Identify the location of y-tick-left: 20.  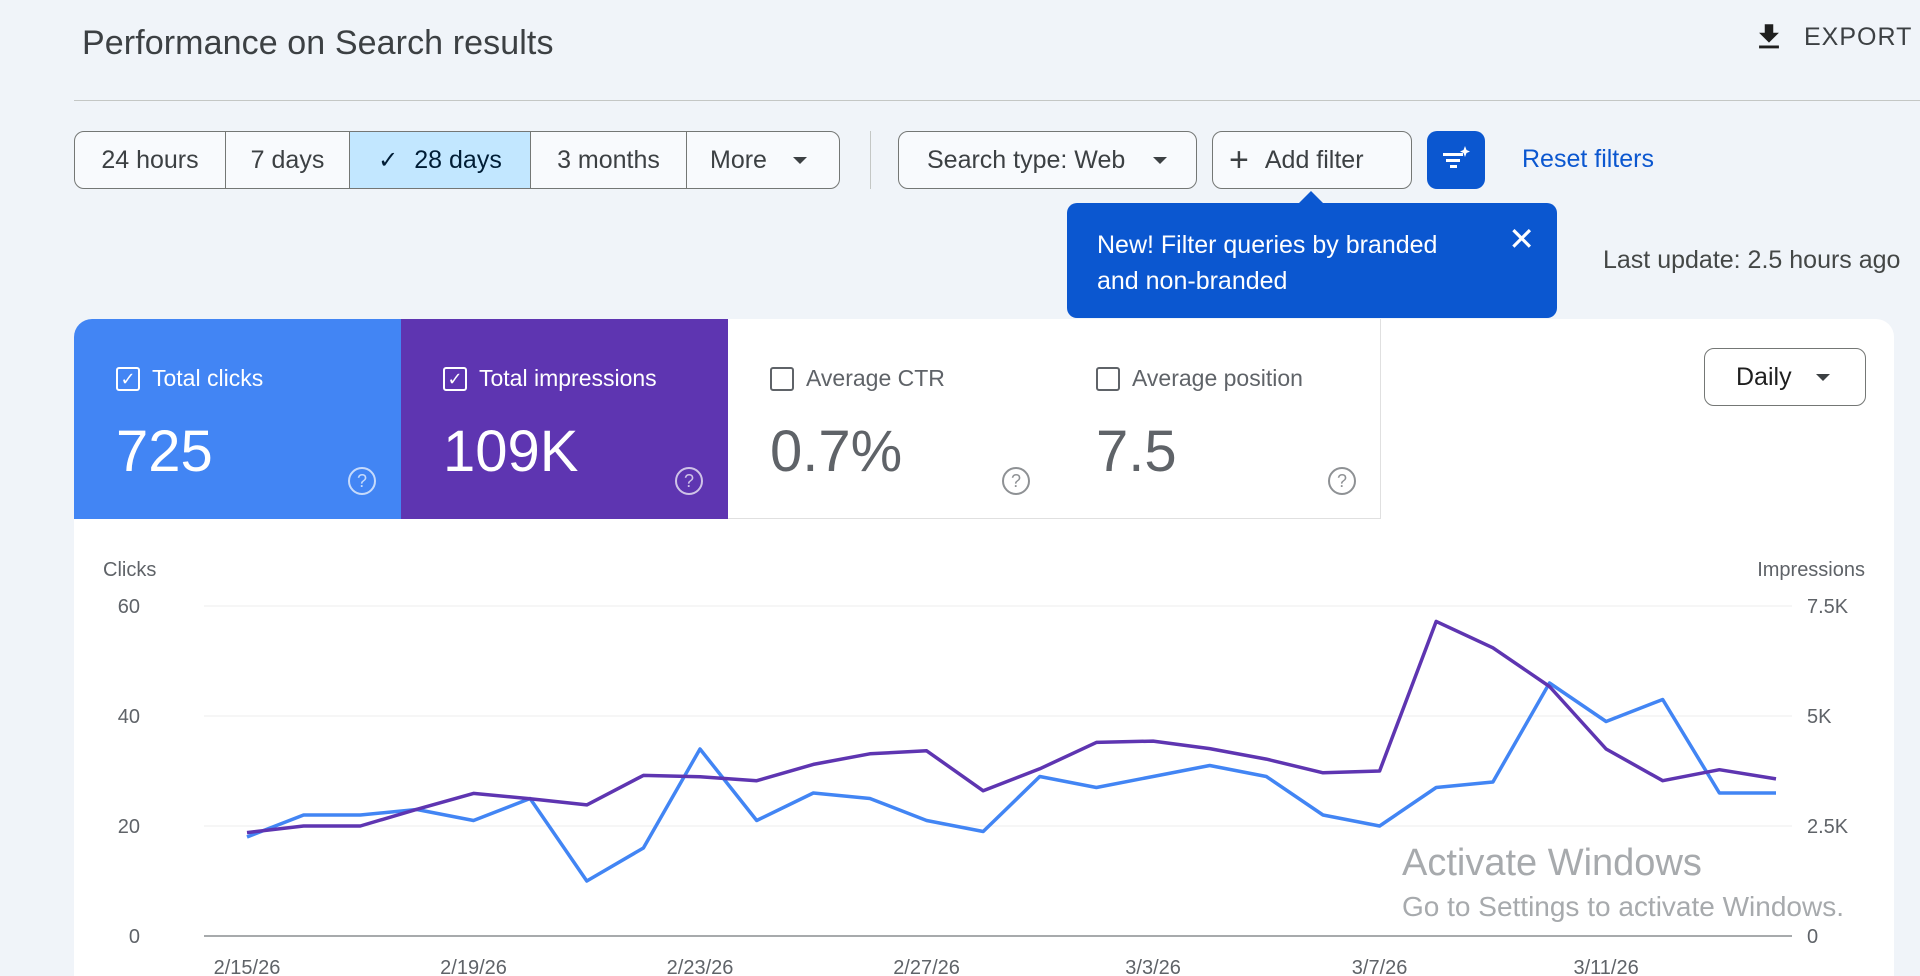
(129, 827).